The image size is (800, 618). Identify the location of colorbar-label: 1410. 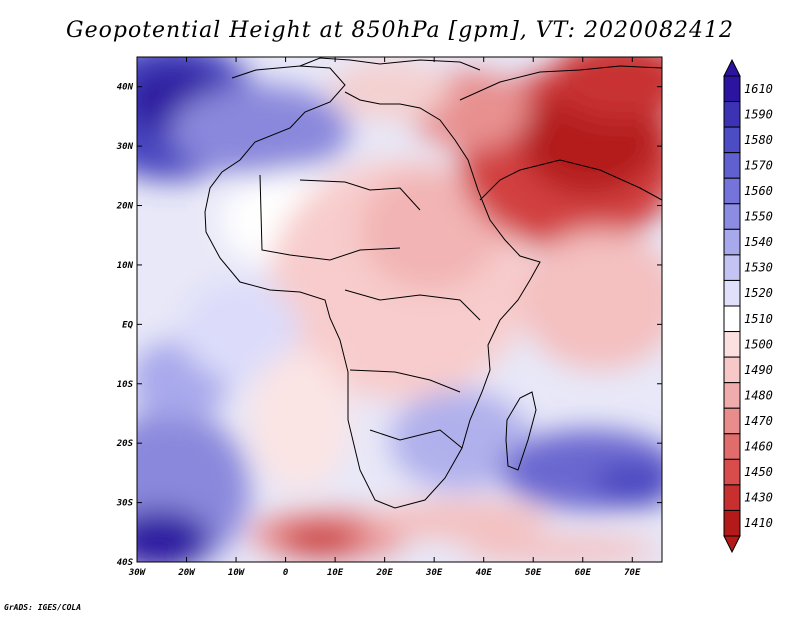
(758, 523).